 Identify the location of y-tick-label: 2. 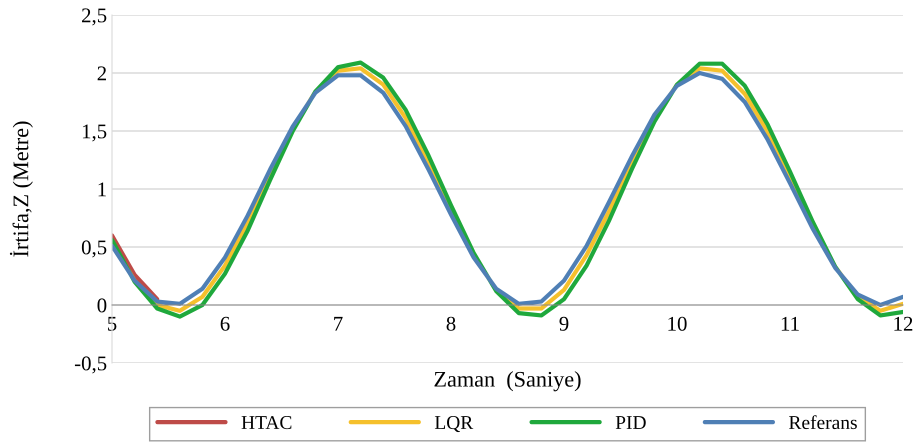
(102, 73).